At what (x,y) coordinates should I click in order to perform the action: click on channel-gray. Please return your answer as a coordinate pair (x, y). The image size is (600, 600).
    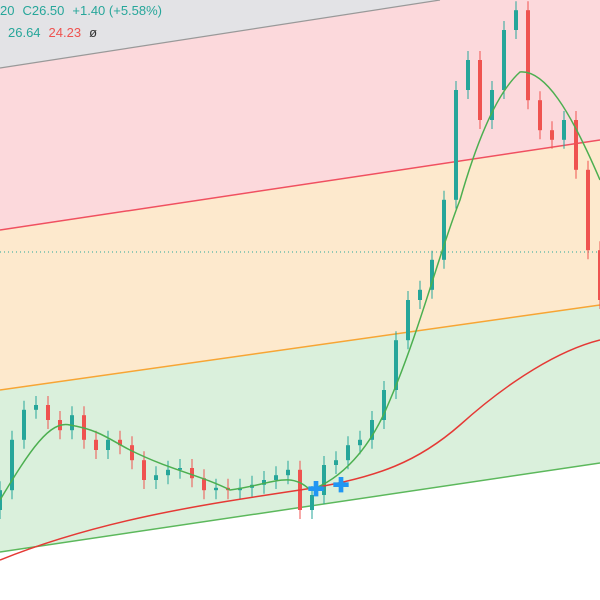
    Looking at the image, I should click on (220, 34).